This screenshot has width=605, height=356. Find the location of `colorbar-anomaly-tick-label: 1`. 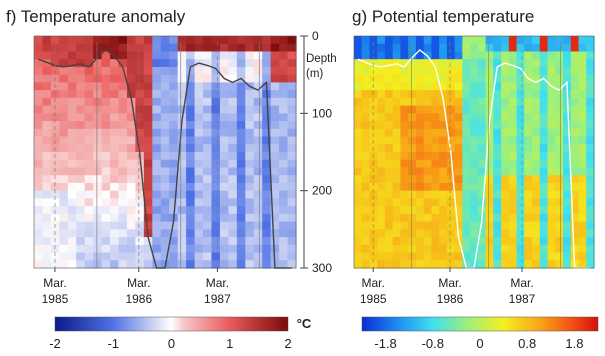

colorbar-anomaly-tick-label: 1 is located at coordinates (229, 343).